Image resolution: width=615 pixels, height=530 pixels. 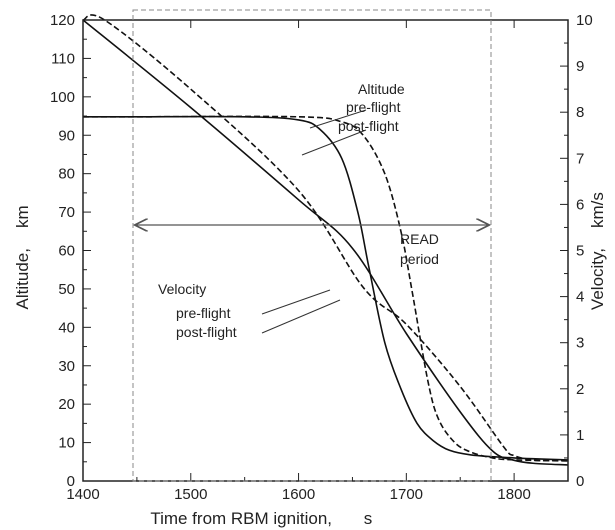 I want to click on x-tick-label: 1500, so click(x=190, y=494).